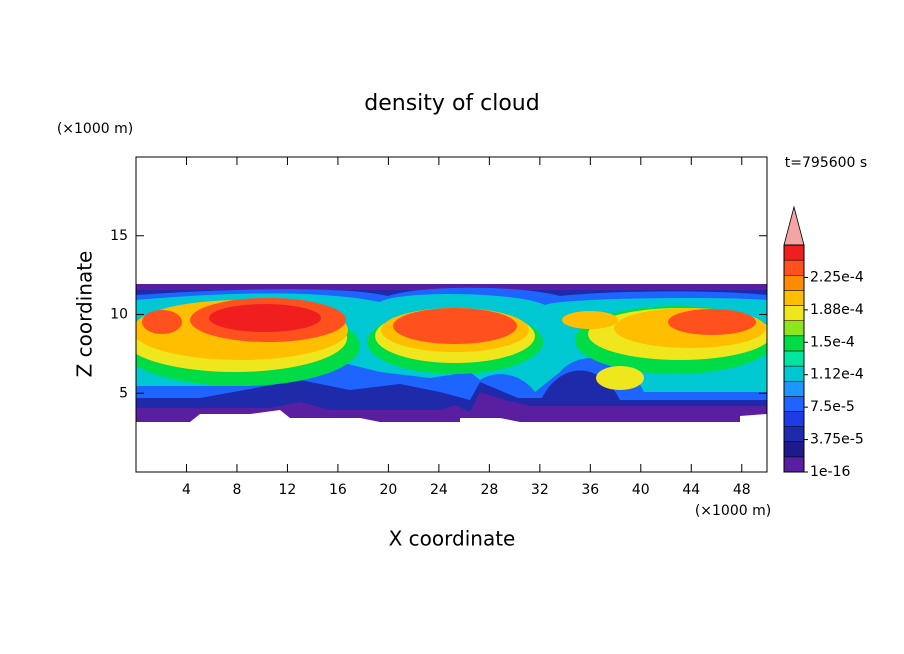 This screenshot has height=654, width=904. What do you see at coordinates (540, 490) in the screenshot?
I see `x-tick-label: 32` at bounding box center [540, 490].